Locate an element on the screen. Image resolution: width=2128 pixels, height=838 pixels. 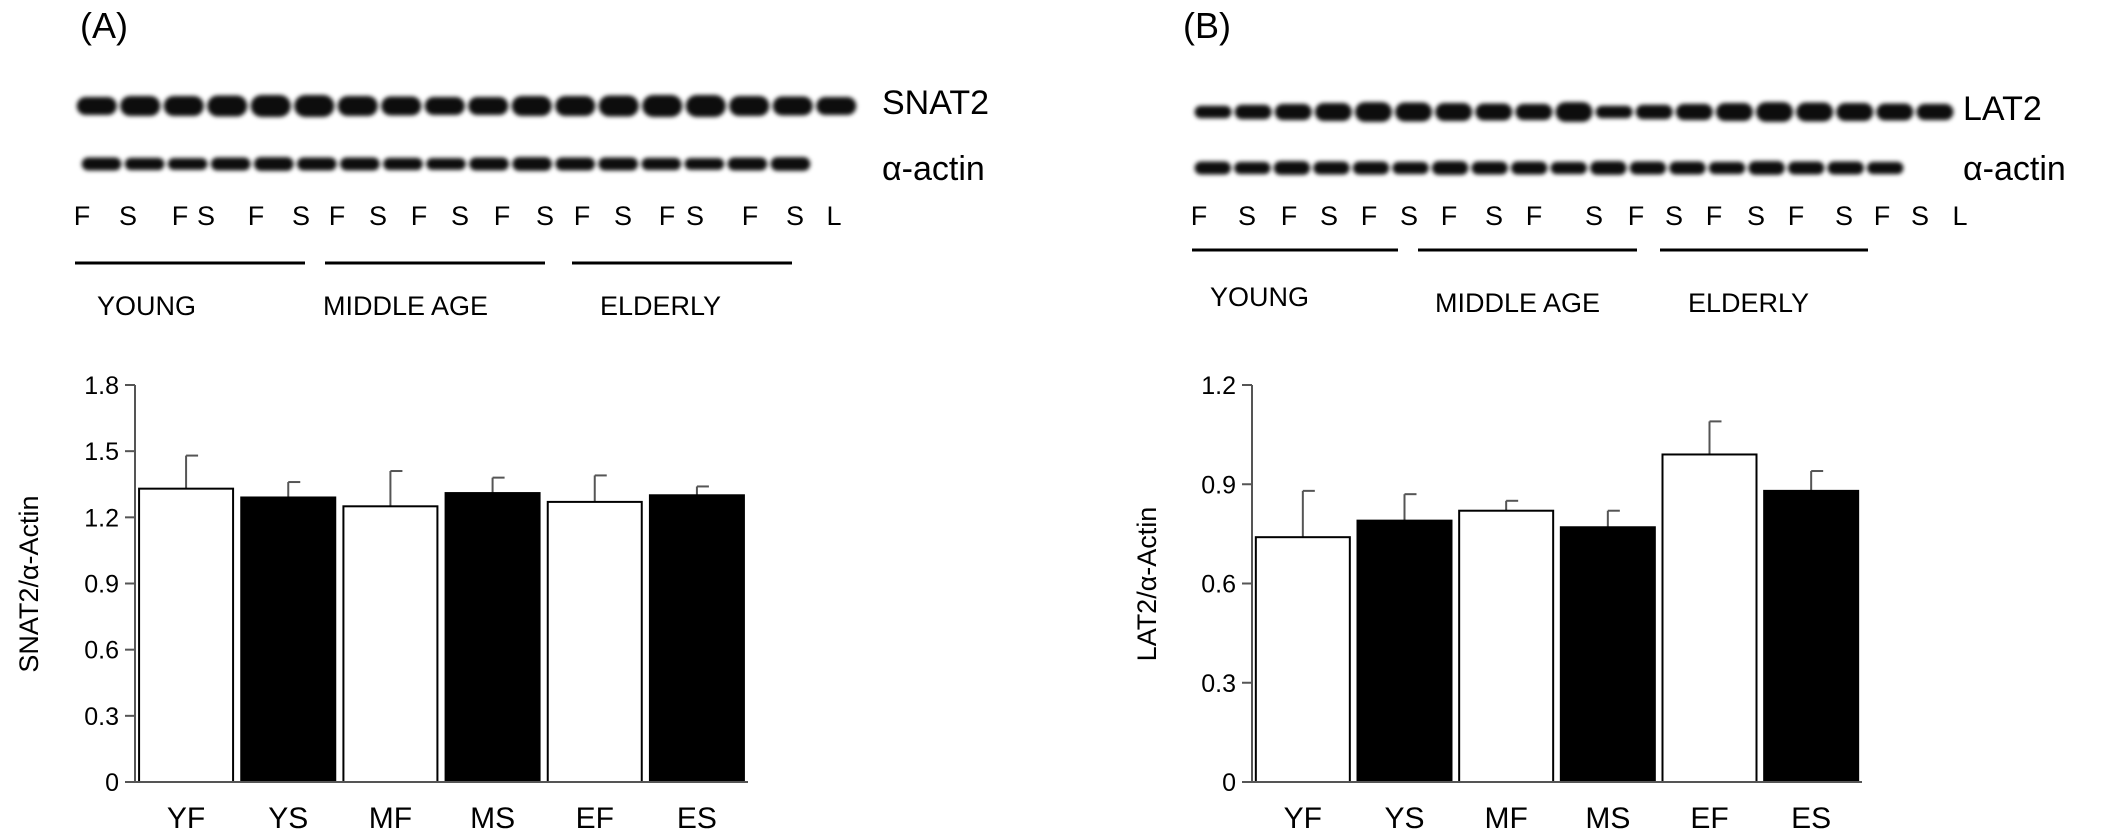
y-tick-label: 0.6 is located at coordinates (1218, 585).